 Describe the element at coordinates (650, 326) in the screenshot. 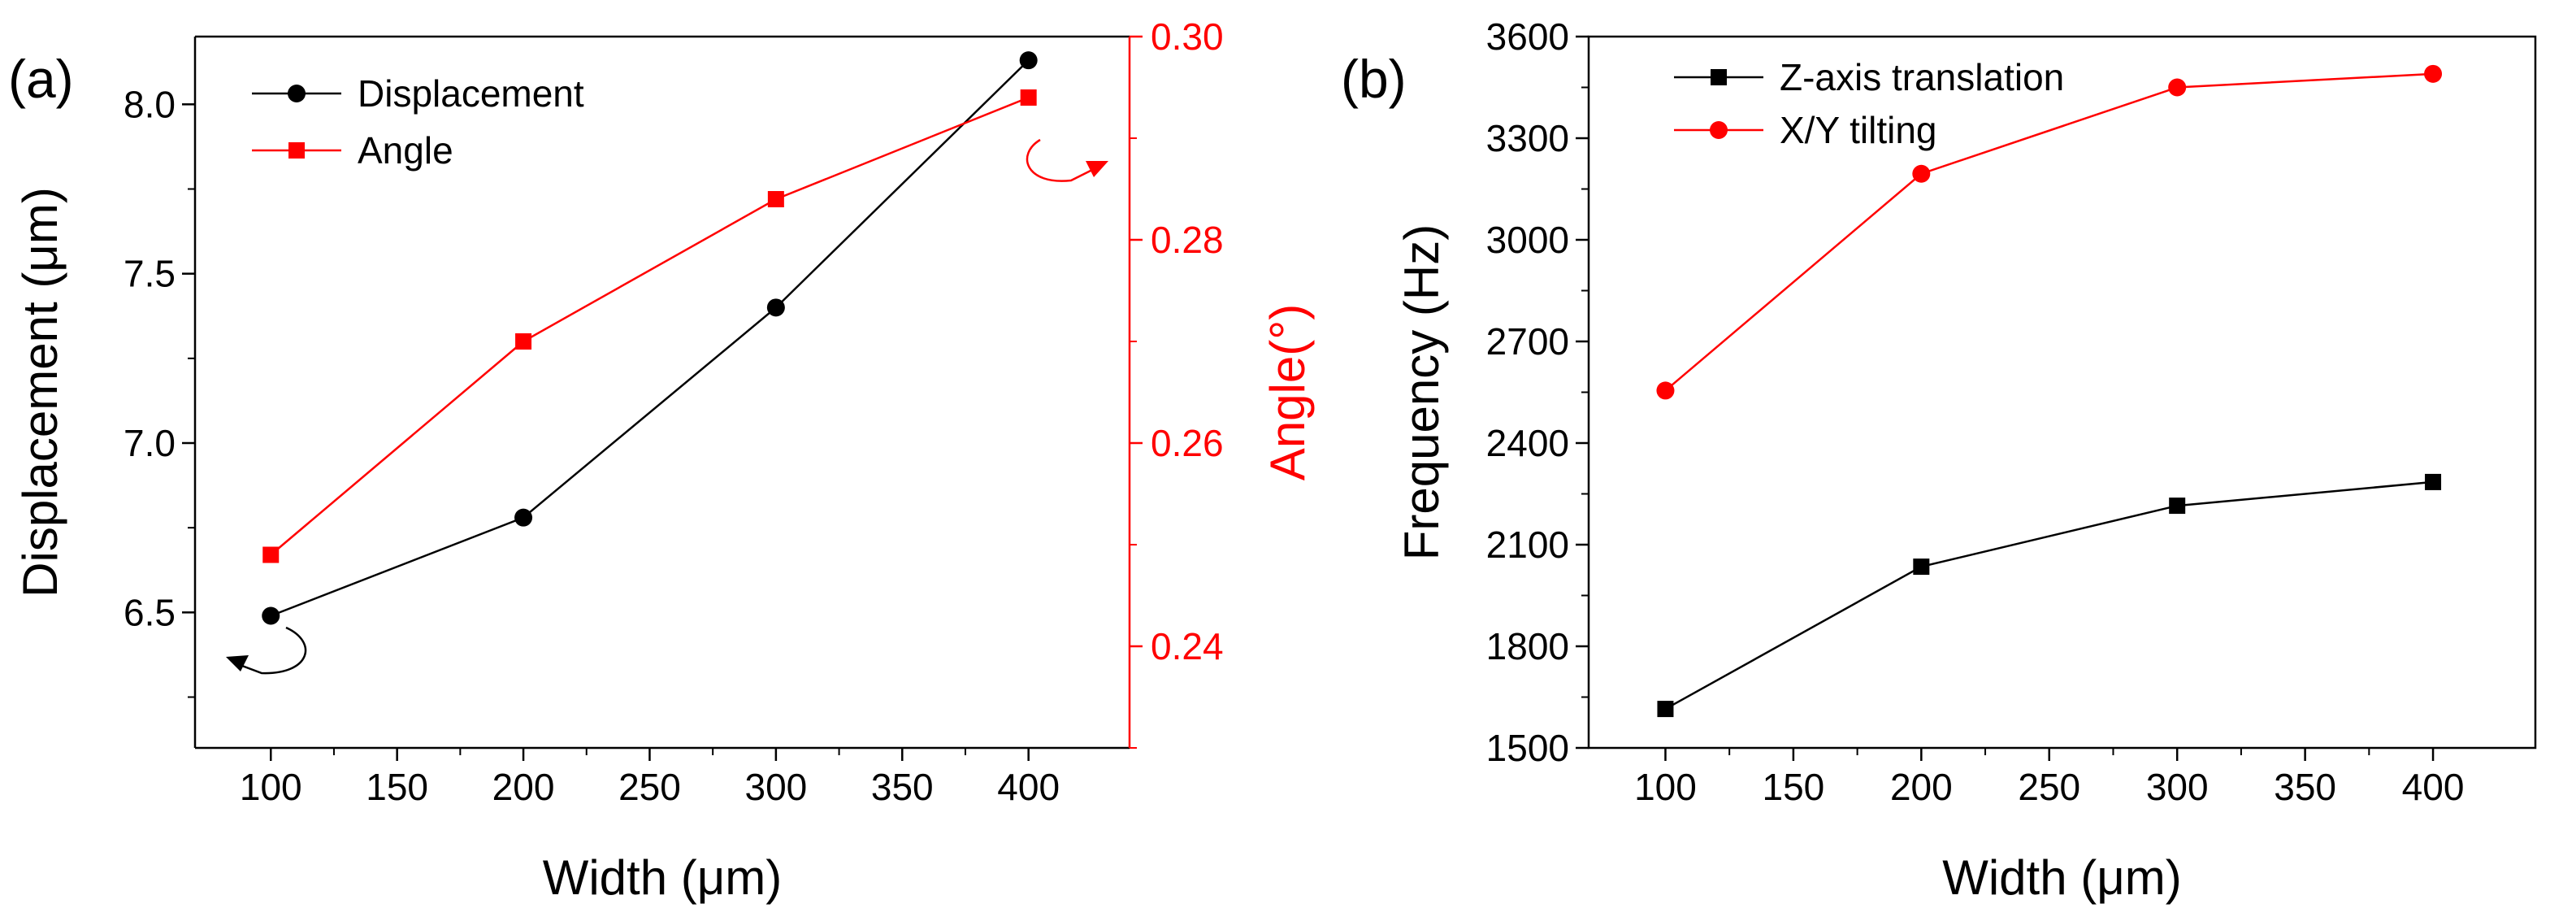

I see `angle-line` at that location.